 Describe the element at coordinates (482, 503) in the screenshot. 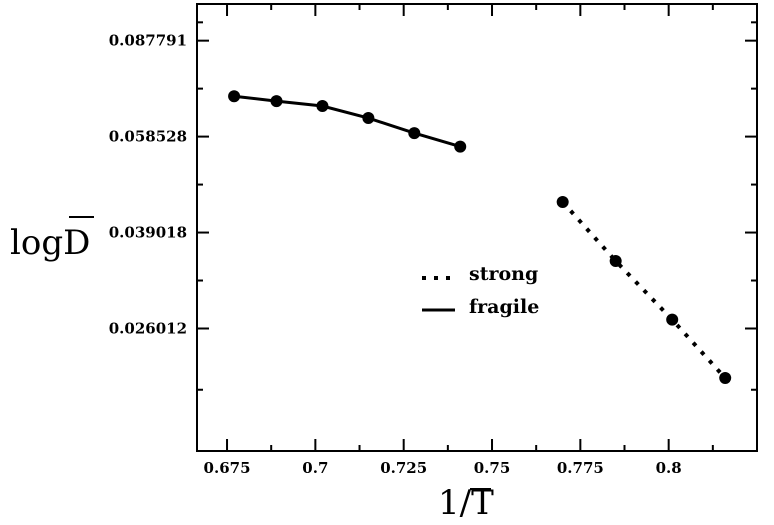

I see `x-axis-title-symbol: T` at that location.